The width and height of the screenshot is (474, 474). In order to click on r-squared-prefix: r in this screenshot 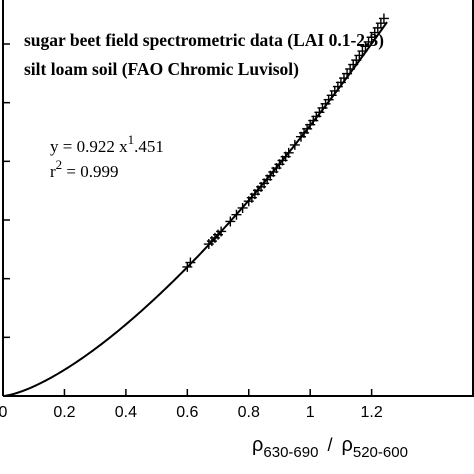, I will do `click(53, 171)`.